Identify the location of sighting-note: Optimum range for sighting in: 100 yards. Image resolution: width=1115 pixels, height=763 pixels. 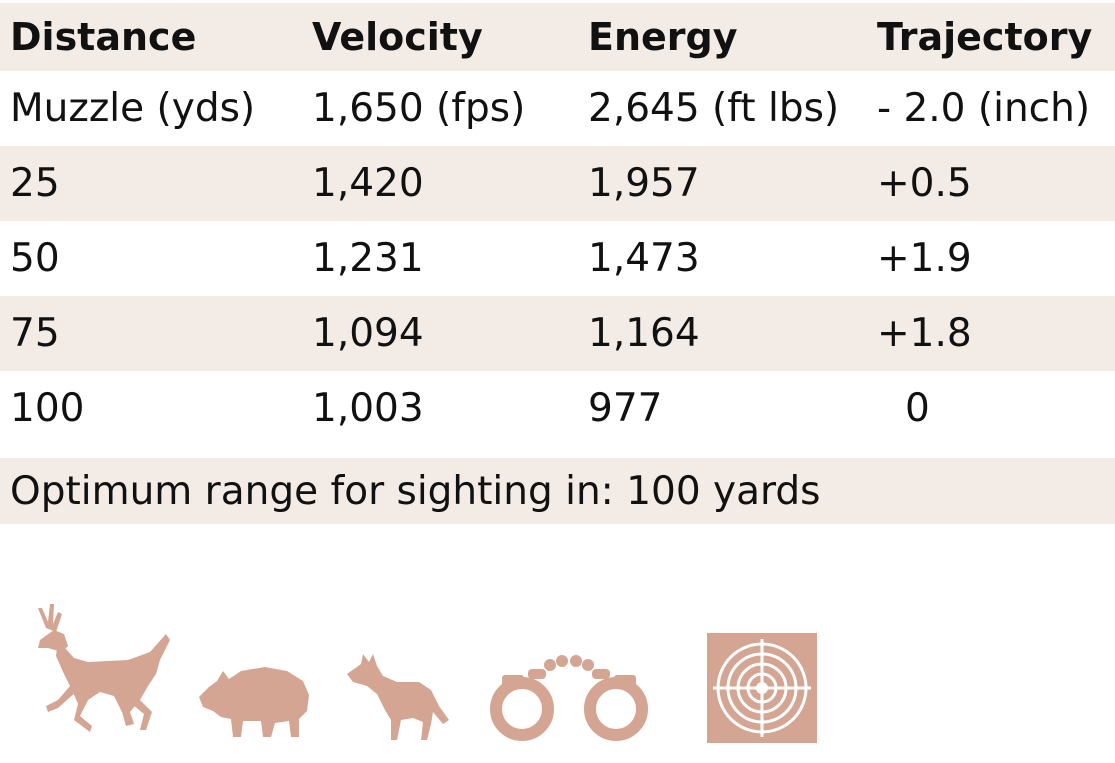
(415, 491).